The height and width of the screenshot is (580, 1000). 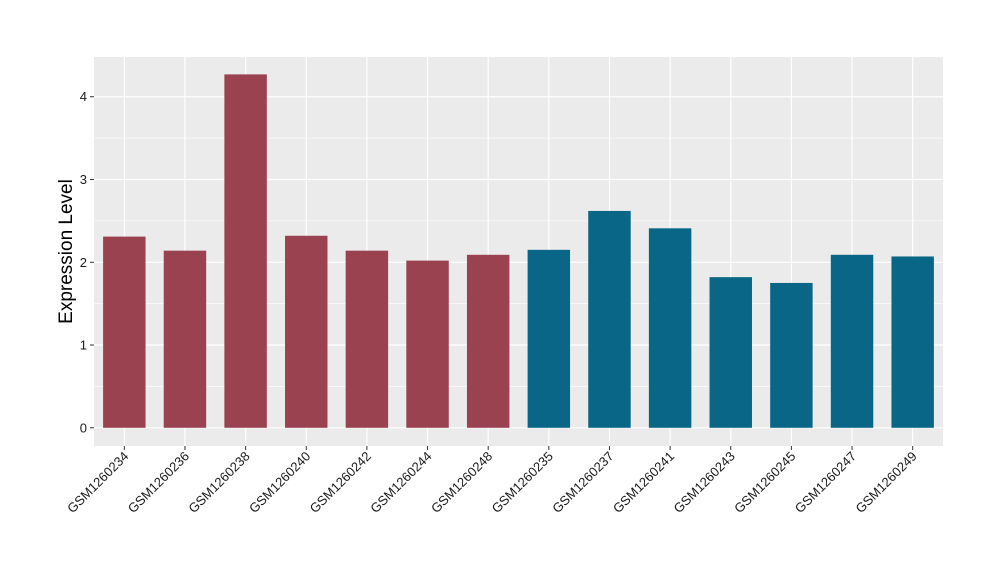 I want to click on x-tick-label: GSM1260238, so click(x=218, y=482).